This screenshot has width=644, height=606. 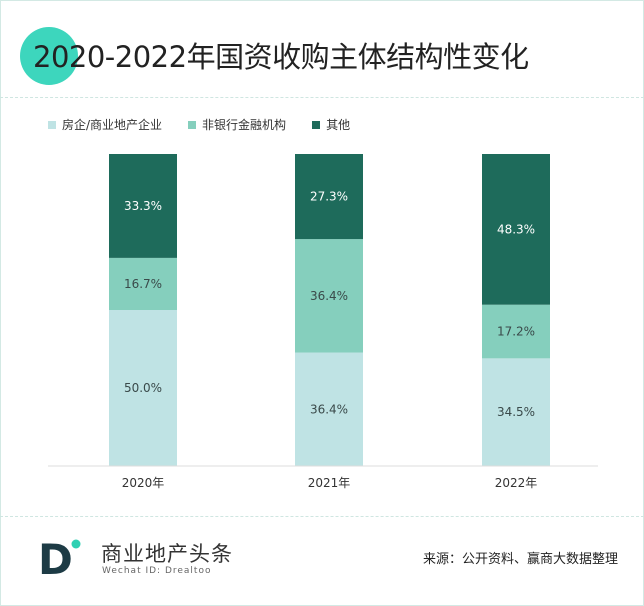 I want to click on data-label-other-2: 27.3%, so click(x=329, y=197).